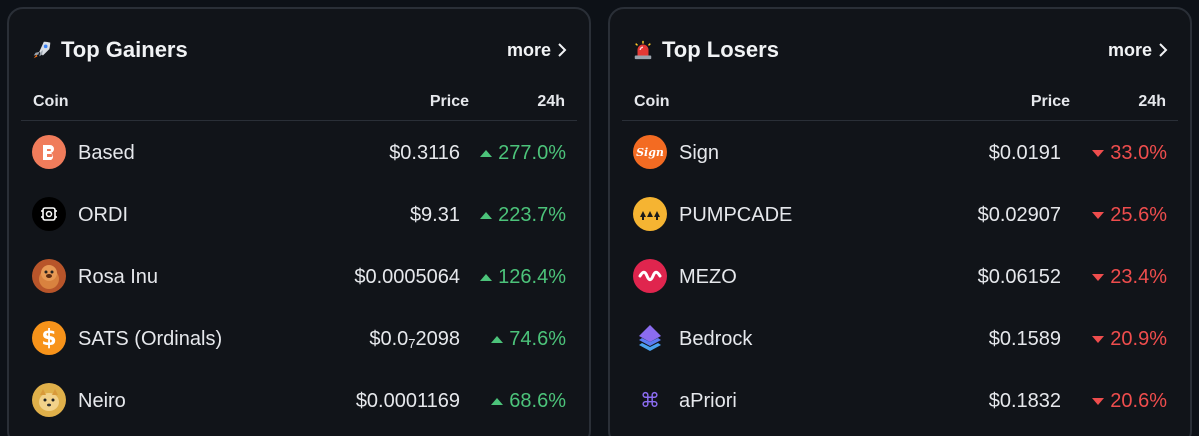 The height and width of the screenshot is (436, 1199). What do you see at coordinates (1129, 153) in the screenshot?
I see `coin-change: 33.0%` at bounding box center [1129, 153].